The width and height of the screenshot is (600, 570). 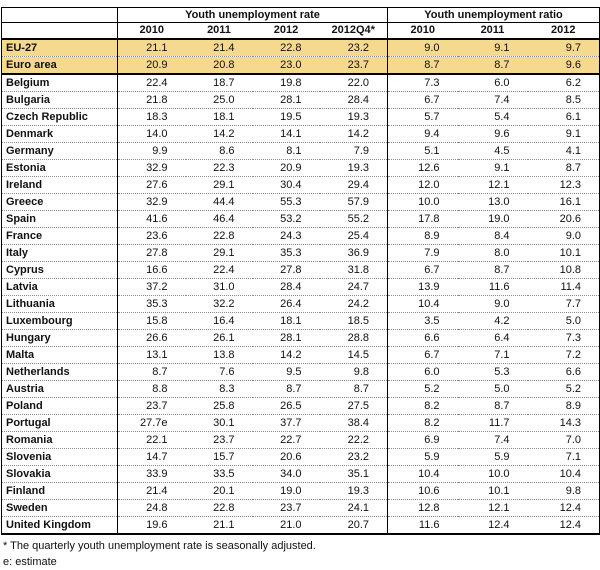 What do you see at coordinates (219, 491) in the screenshot?
I see `rate-value-cell: 20.1` at bounding box center [219, 491].